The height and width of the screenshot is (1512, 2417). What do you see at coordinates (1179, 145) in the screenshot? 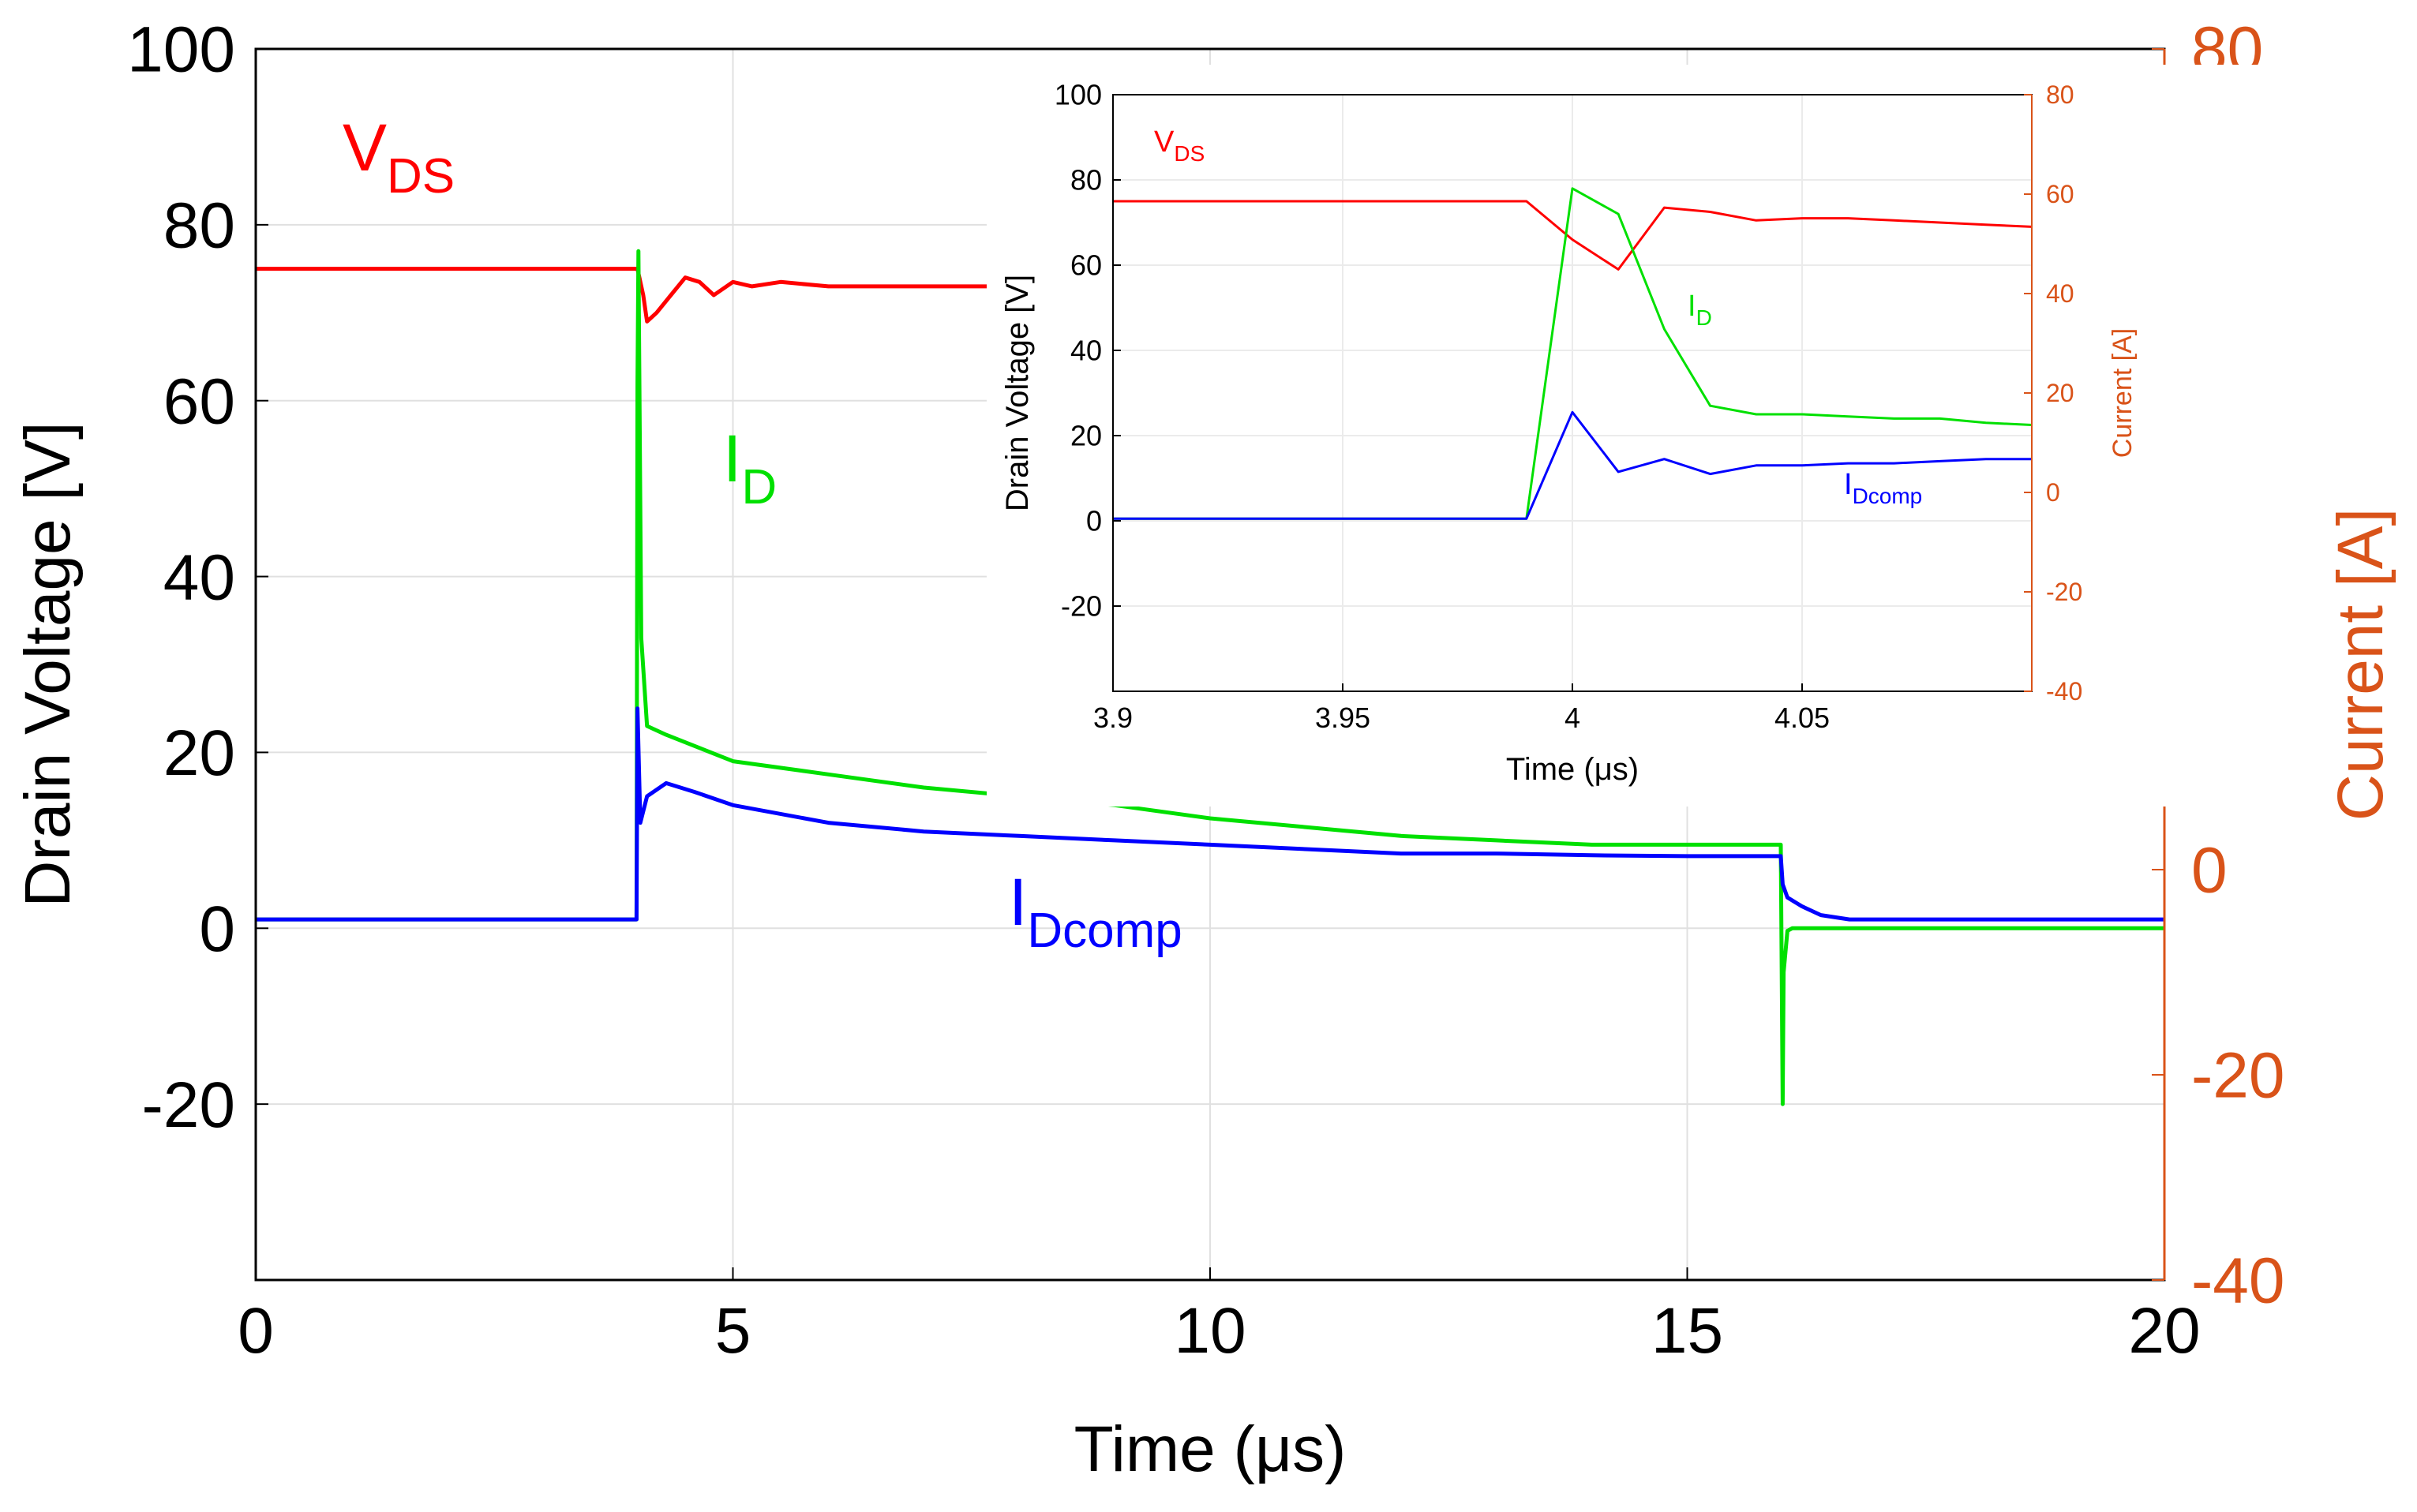
I see `inset-label-vds: VDS` at bounding box center [1179, 145].